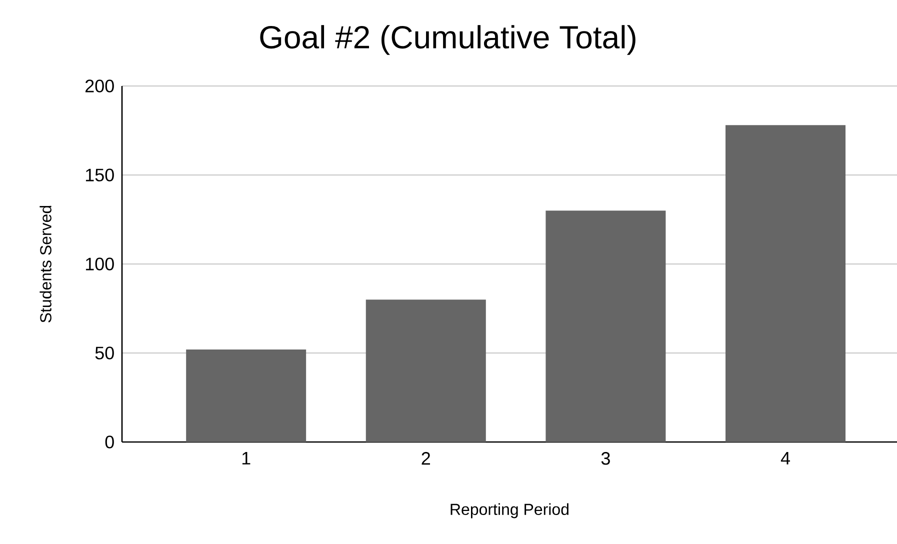  I want to click on y-tick-label: 100, so click(100, 264).